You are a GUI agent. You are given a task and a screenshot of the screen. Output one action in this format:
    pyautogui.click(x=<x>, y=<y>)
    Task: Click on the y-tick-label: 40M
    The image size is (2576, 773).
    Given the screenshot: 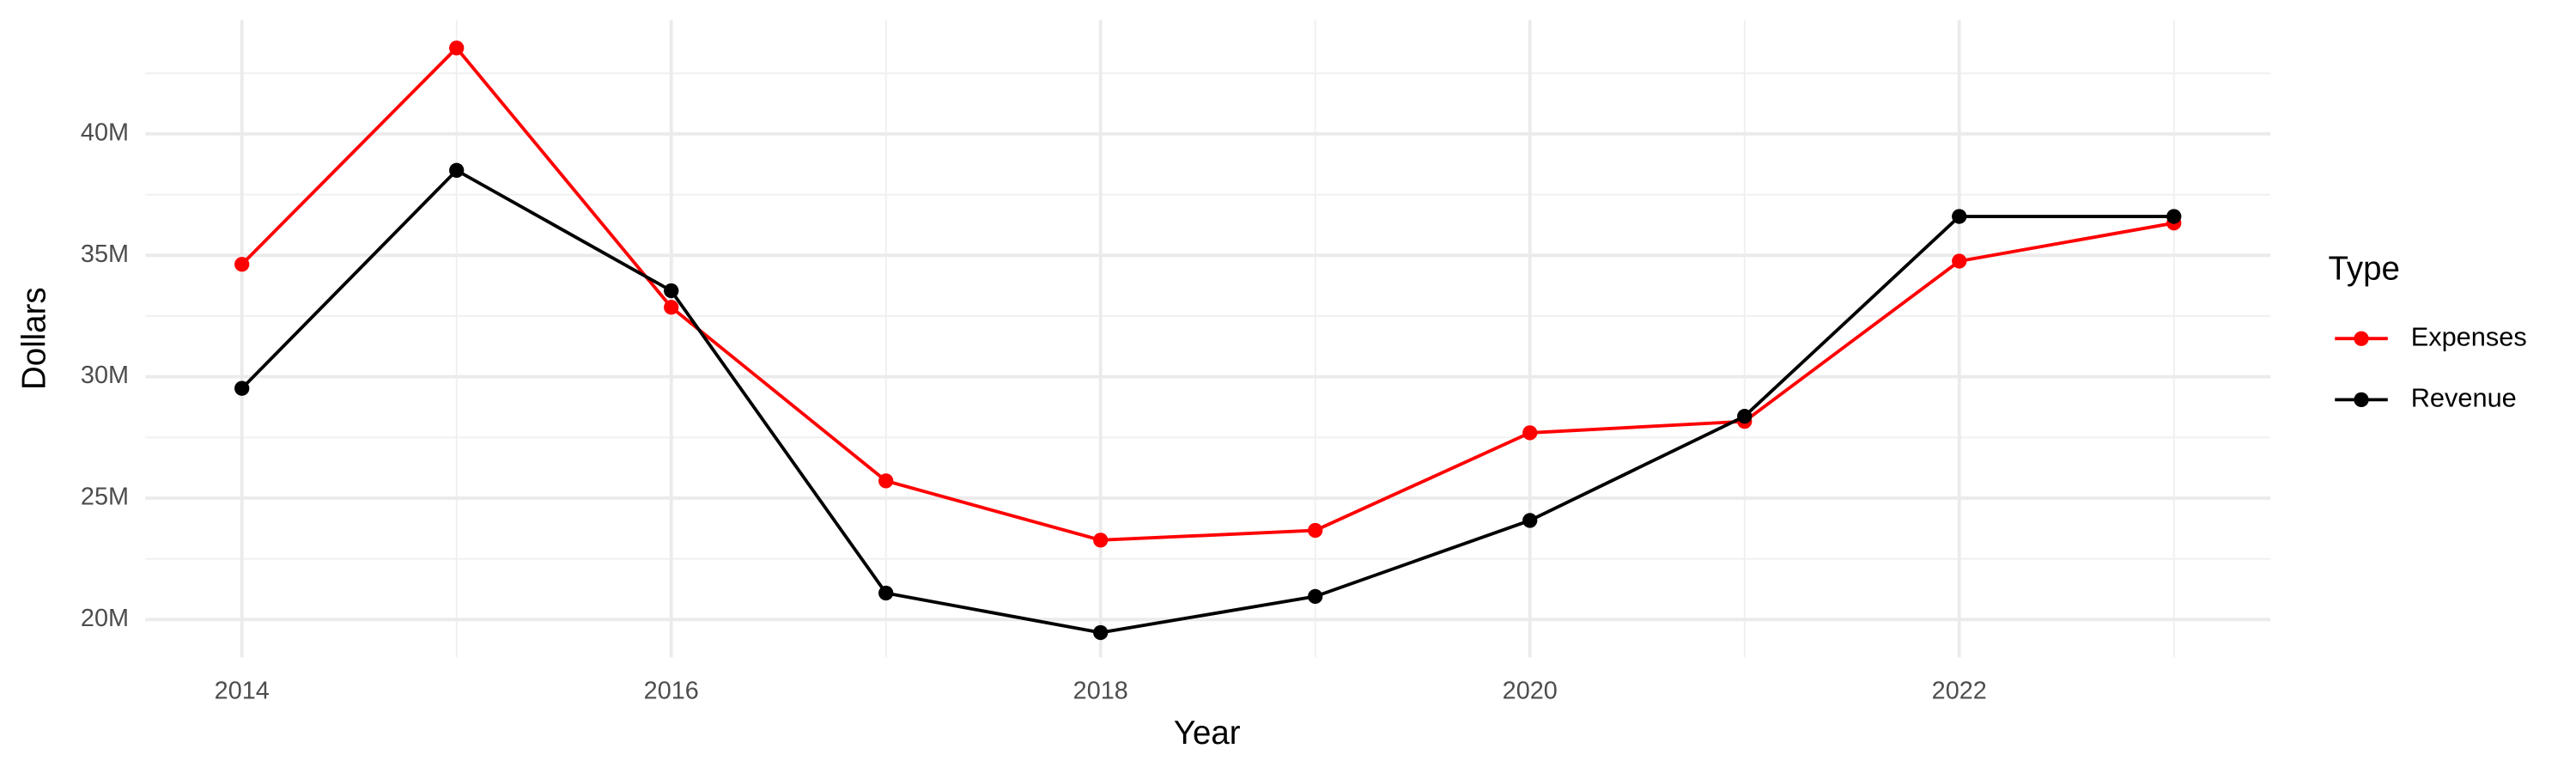 What is the action you would take?
    pyautogui.click(x=105, y=133)
    